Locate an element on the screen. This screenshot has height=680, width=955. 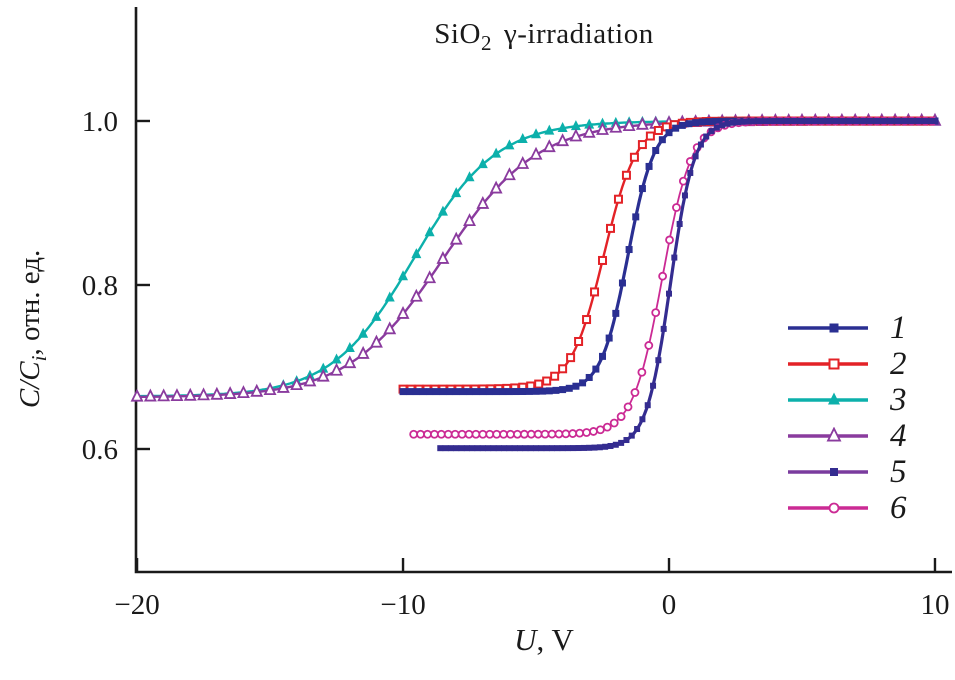
x-tick-label: −20 is located at coordinates (136, 605).